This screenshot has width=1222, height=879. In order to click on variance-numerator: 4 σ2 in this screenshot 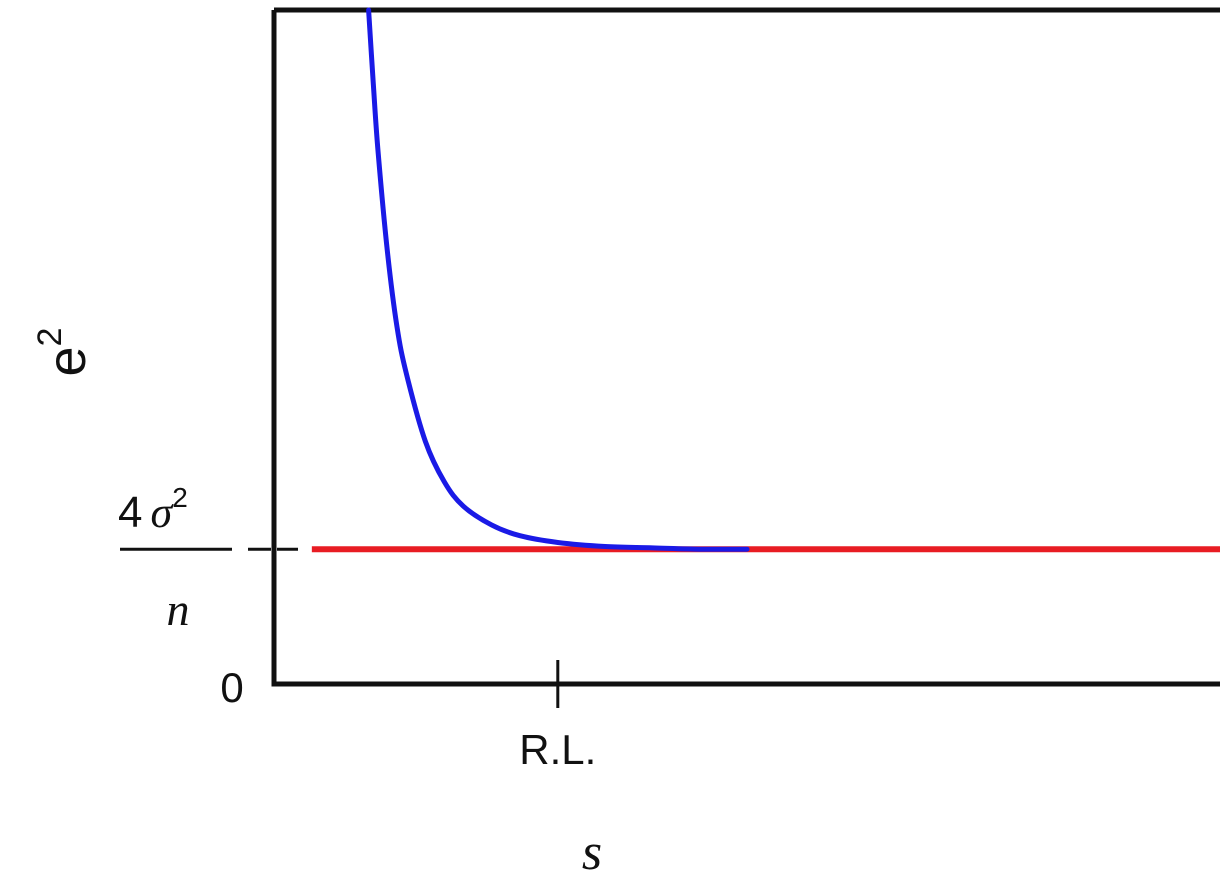, I will do `click(153, 509)`.